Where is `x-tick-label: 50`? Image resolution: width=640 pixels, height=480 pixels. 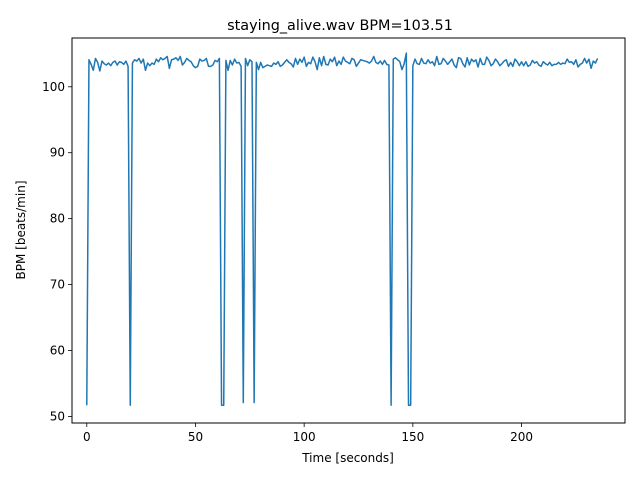 x-tick-label: 50 is located at coordinates (195, 437).